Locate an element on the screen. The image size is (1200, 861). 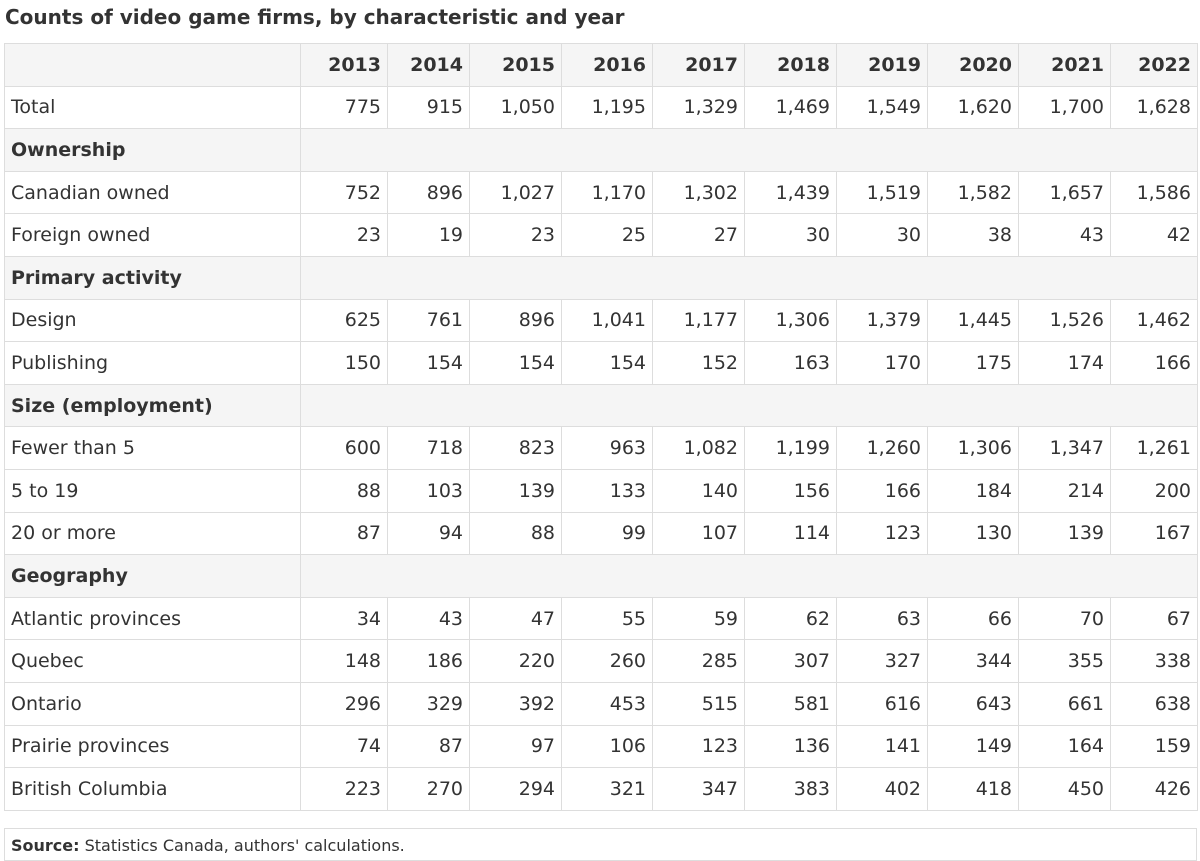
value-cell: 164 is located at coordinates (1064, 746).